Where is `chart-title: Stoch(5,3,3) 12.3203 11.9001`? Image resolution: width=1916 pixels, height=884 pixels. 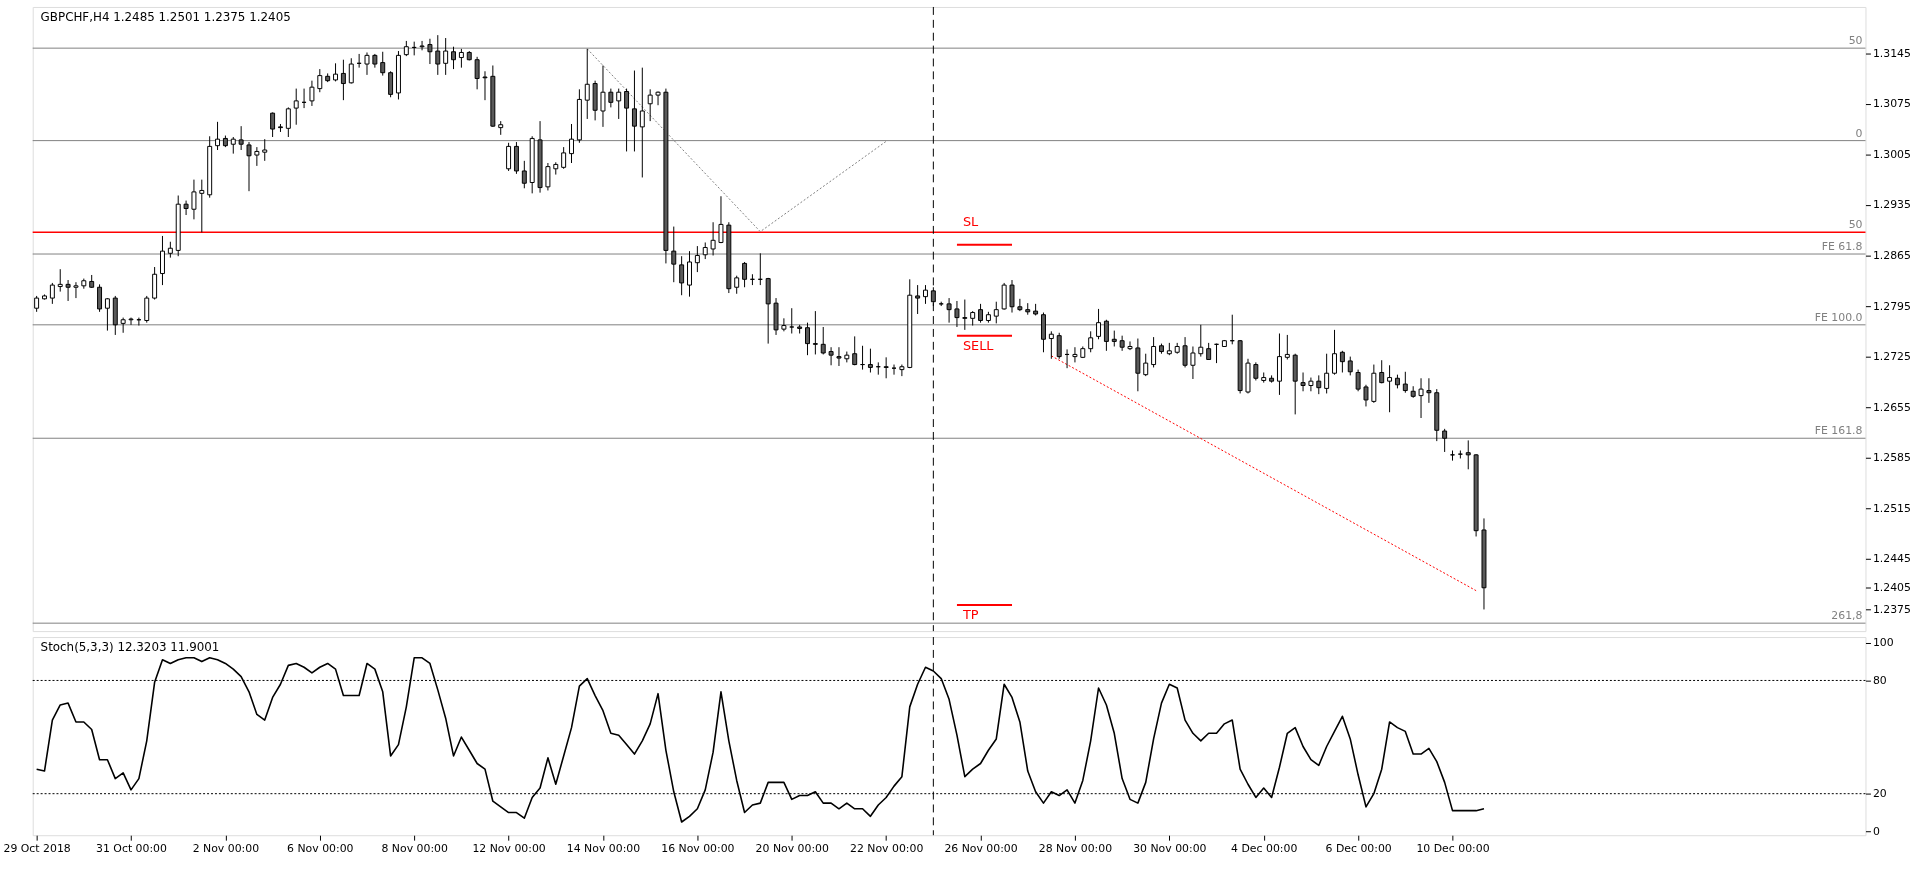
chart-title: Stoch(5,3,3) 12.3203 11.9001 is located at coordinates (130, 646).